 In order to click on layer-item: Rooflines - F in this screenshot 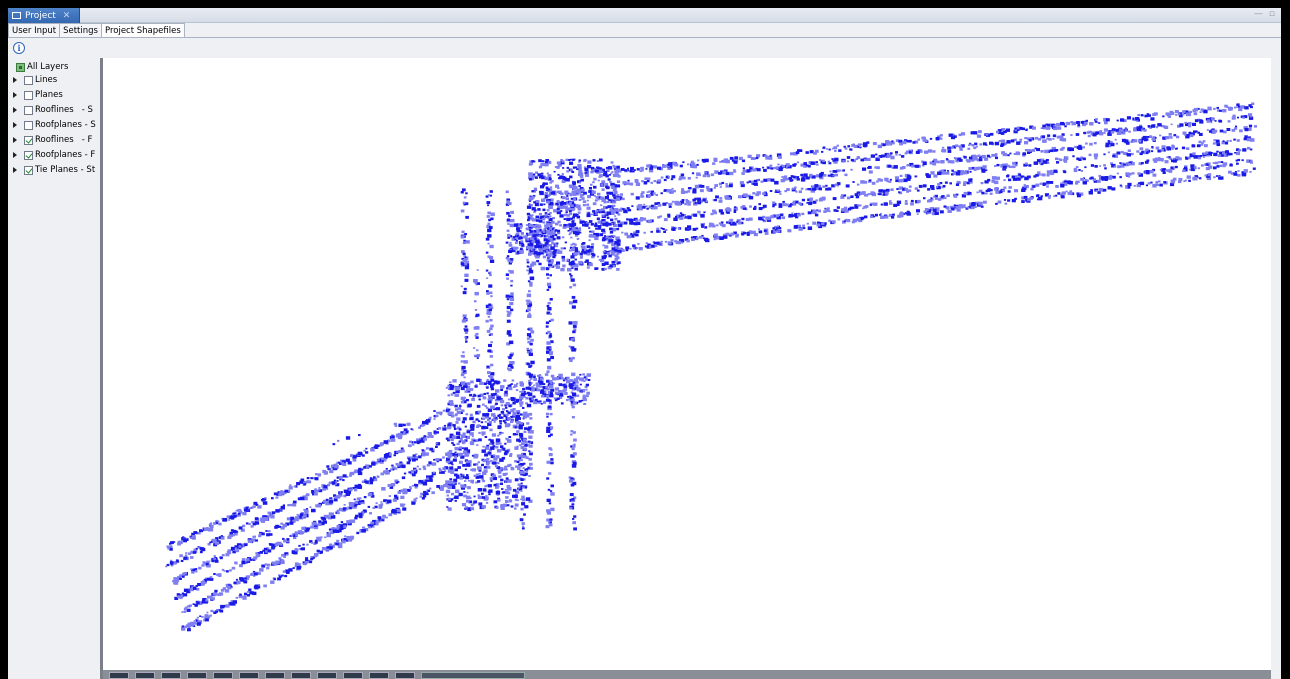, I will do `click(50, 140)`.